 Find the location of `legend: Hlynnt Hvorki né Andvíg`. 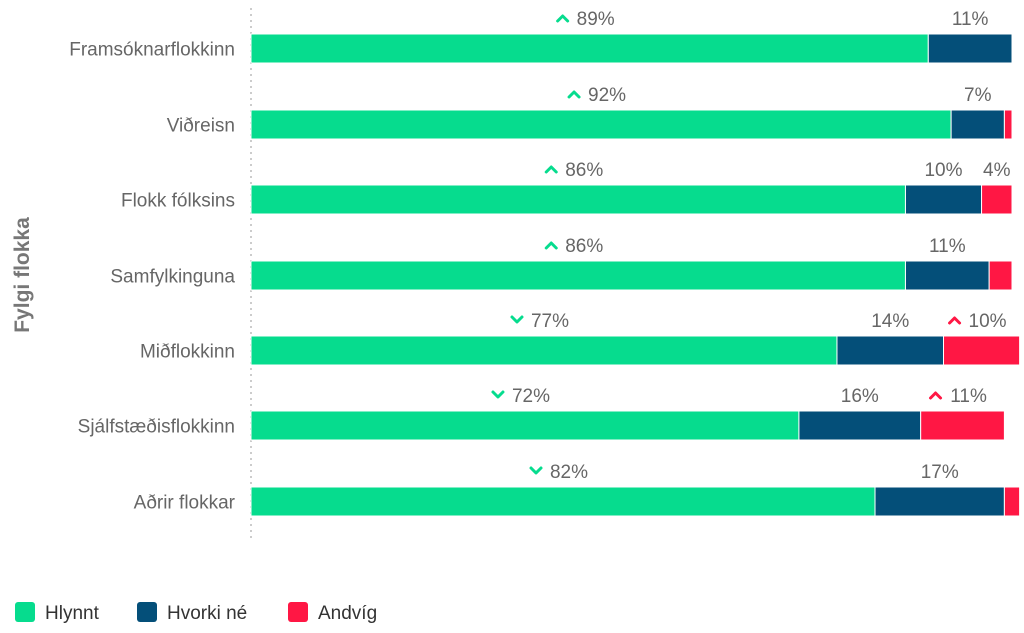

legend: Hlynnt Hvorki né Andvíg is located at coordinates (196, 613).